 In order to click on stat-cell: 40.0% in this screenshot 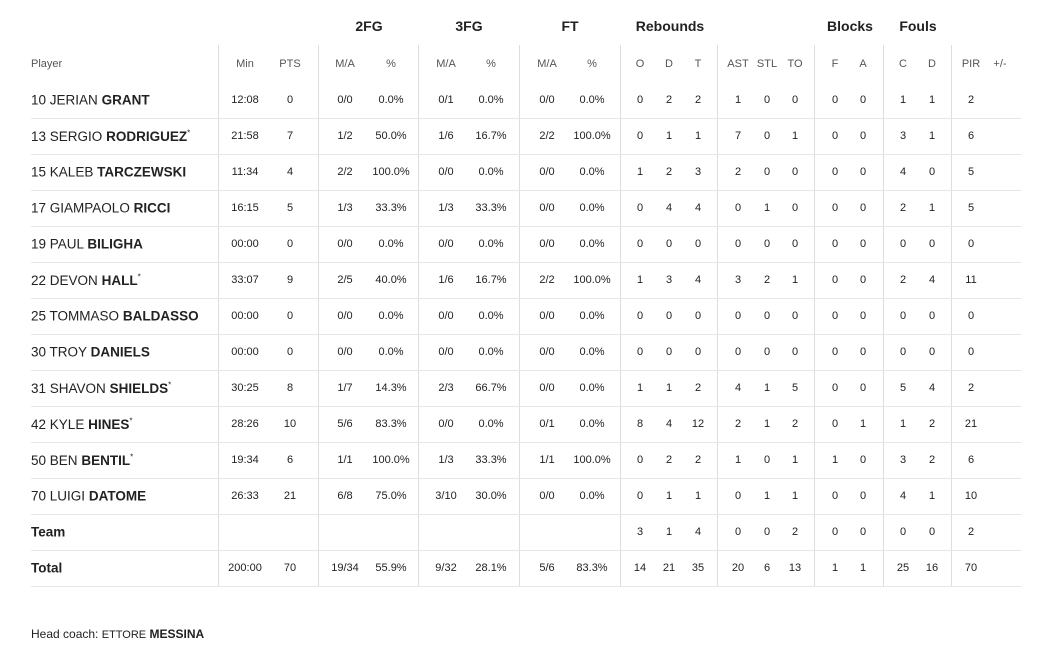, I will do `click(391, 280)`.